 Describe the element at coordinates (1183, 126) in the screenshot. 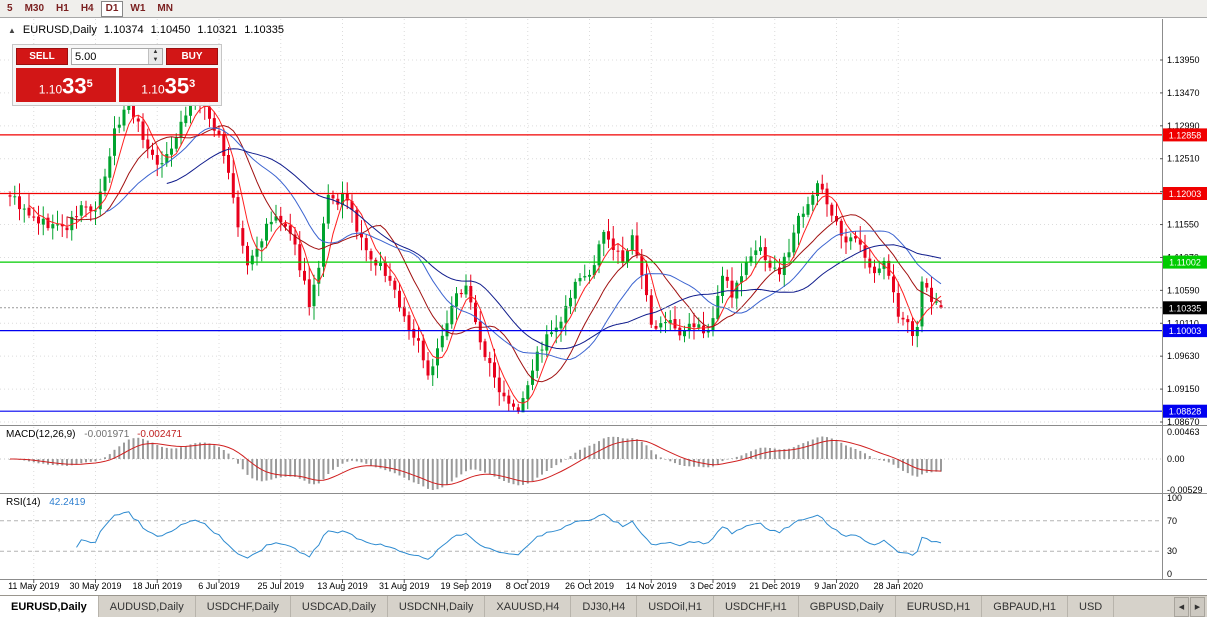

I see `svg-text: 1.12990` at that location.